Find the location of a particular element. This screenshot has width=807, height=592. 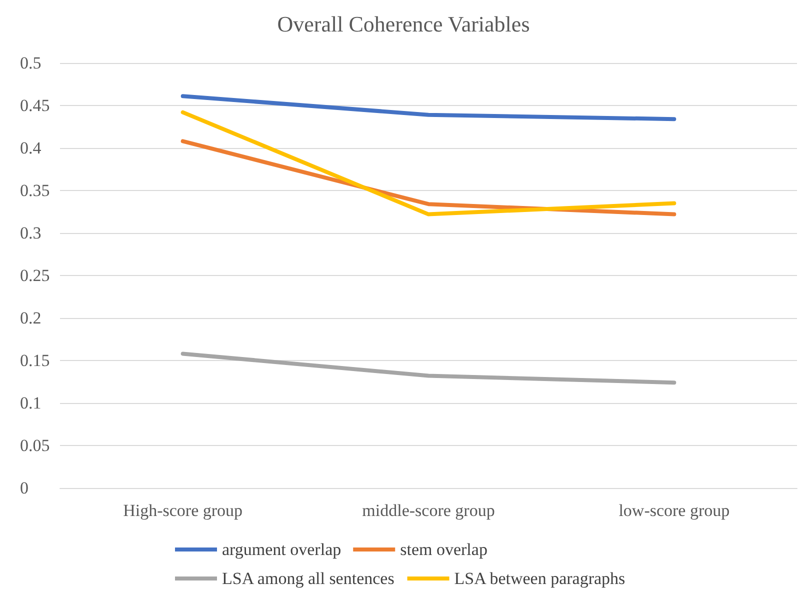

y-tick-label: 0.25 is located at coordinates (35, 275).